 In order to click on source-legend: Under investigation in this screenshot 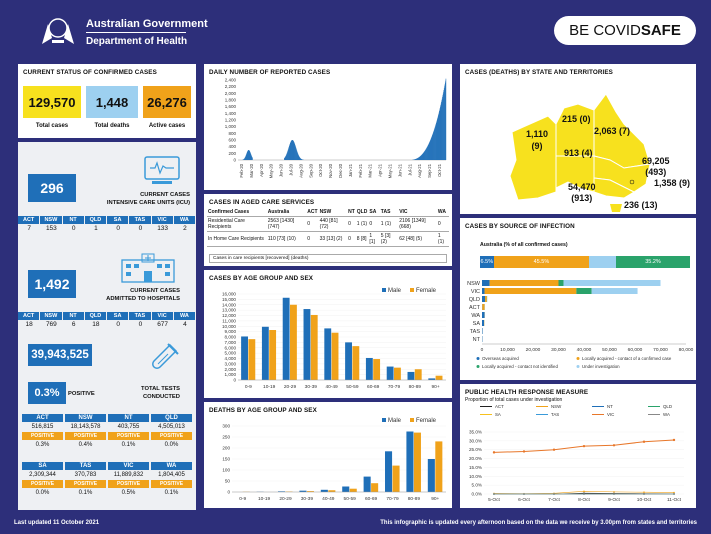, I will do `click(601, 366)`.